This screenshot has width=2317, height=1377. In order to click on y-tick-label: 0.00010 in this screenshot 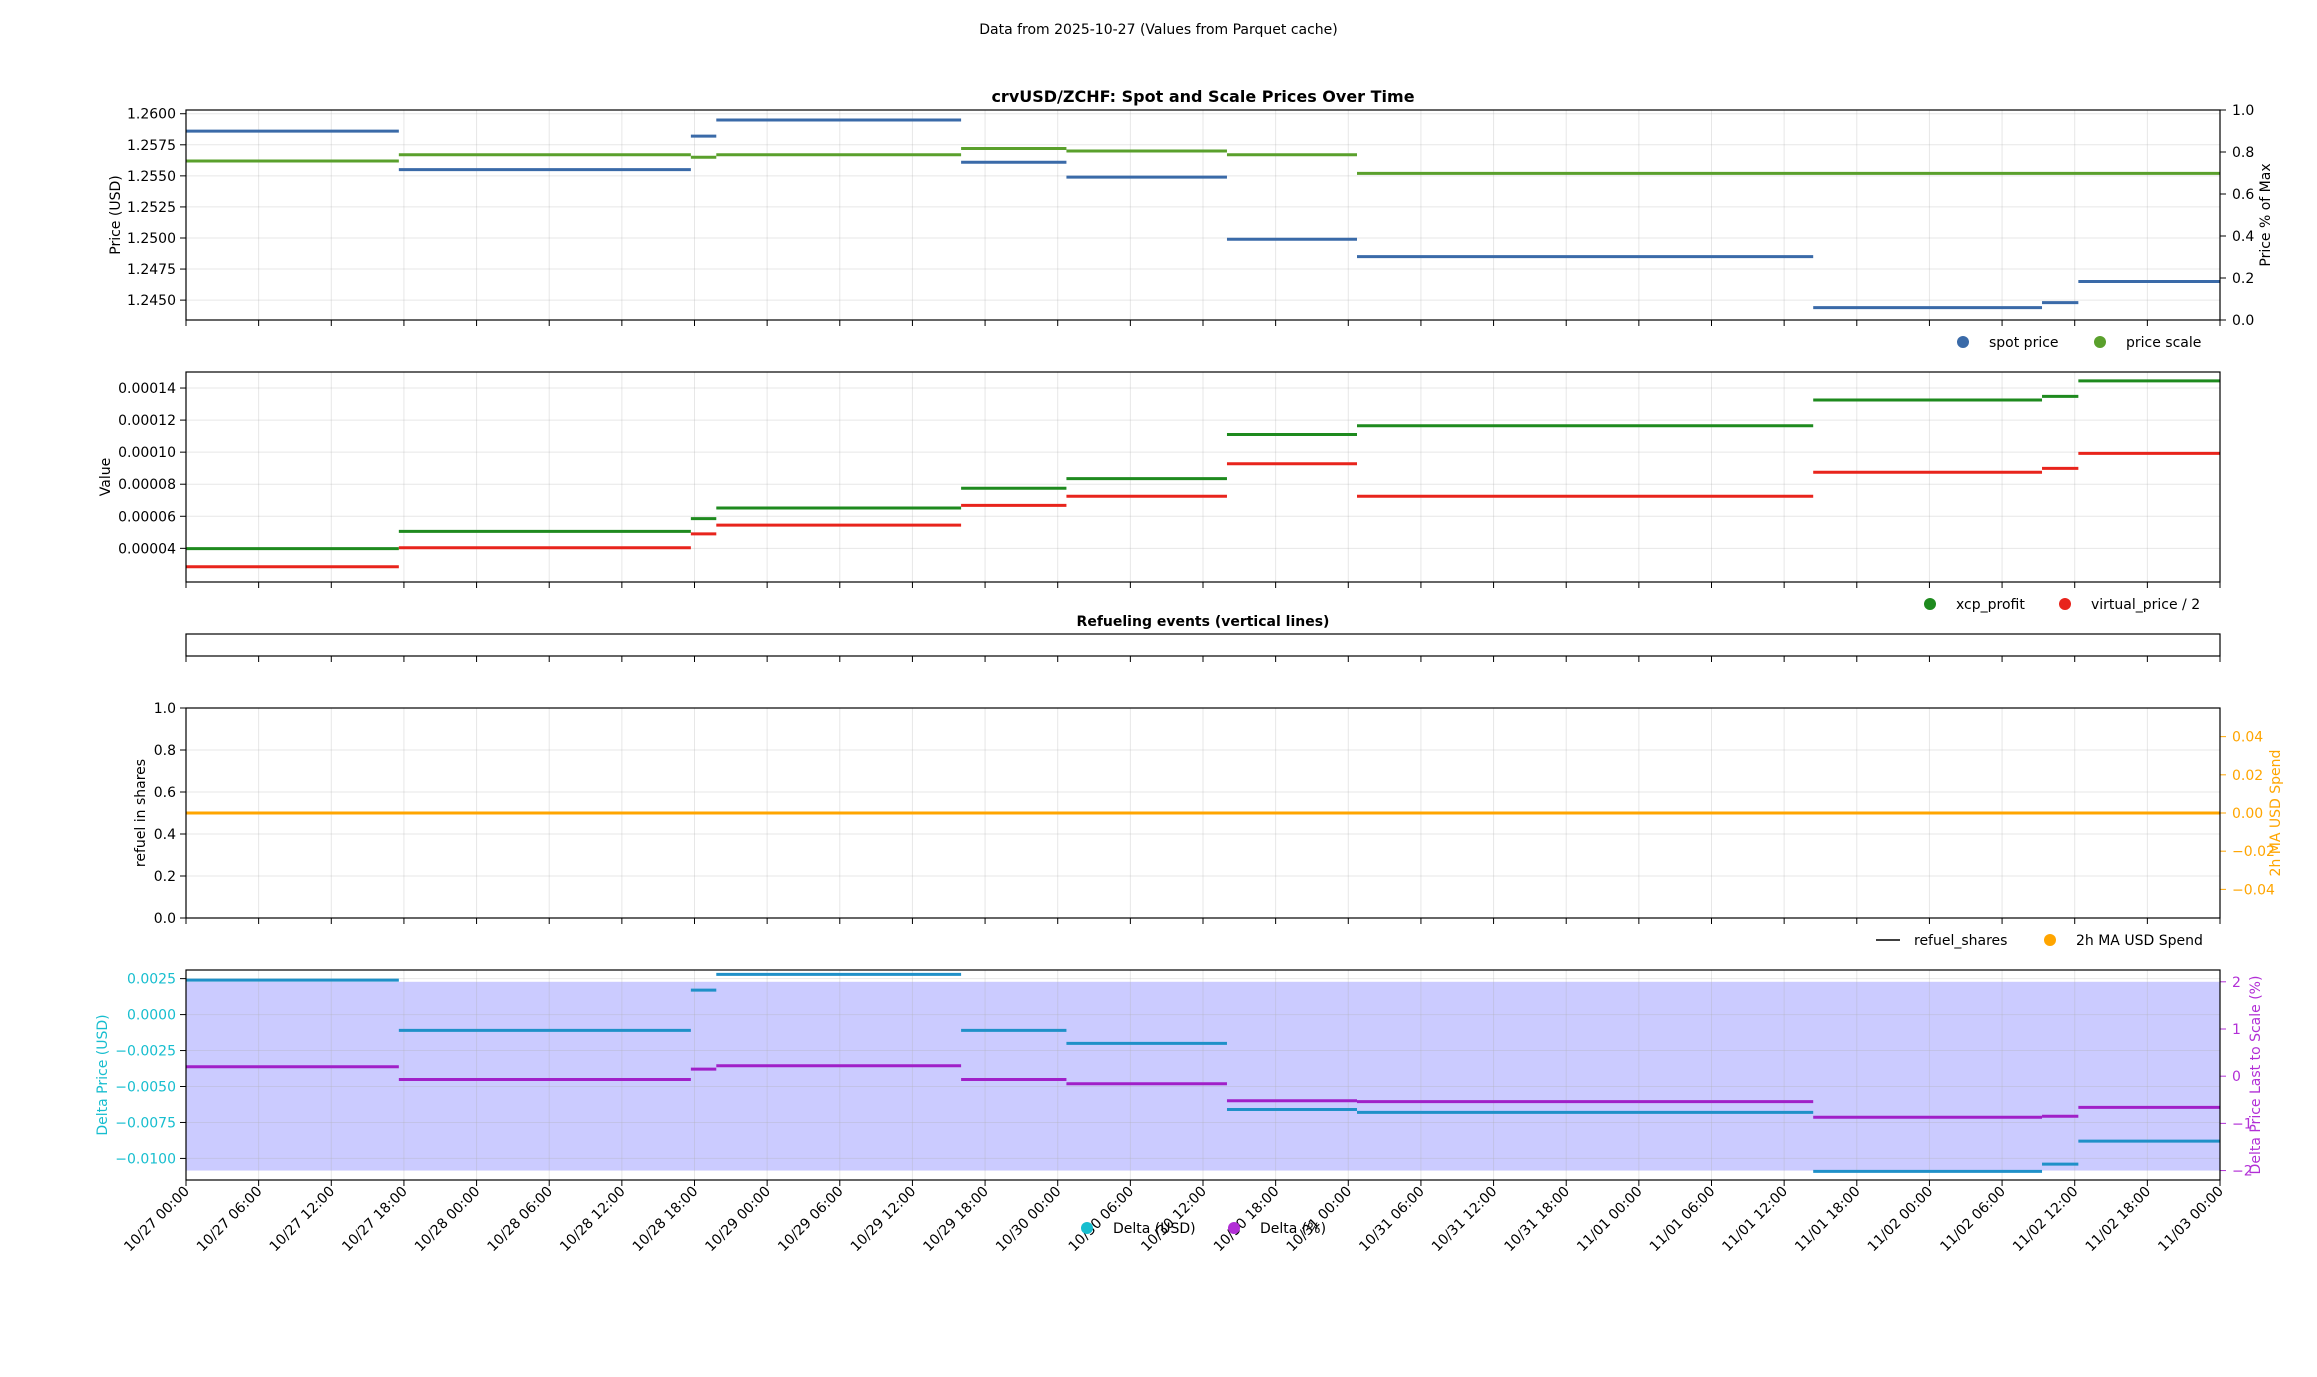, I will do `click(147, 453)`.